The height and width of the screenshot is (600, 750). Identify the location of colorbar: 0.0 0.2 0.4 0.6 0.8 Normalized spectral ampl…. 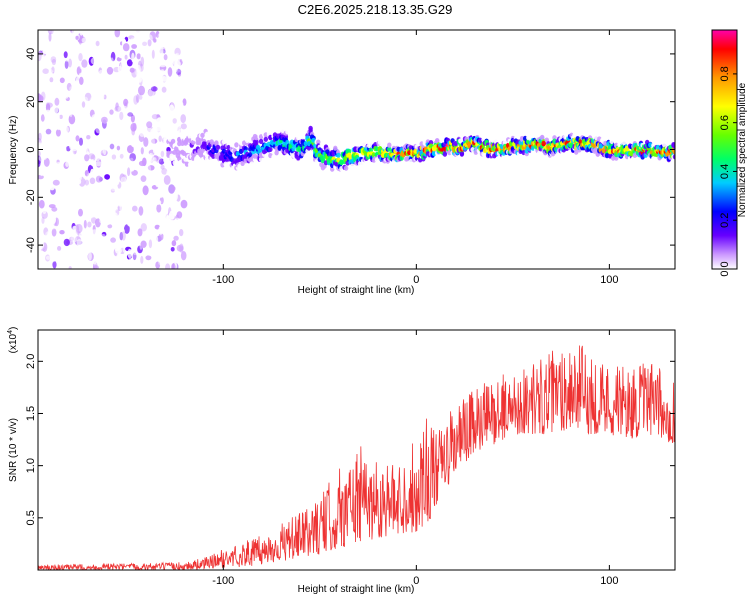
(729, 153).